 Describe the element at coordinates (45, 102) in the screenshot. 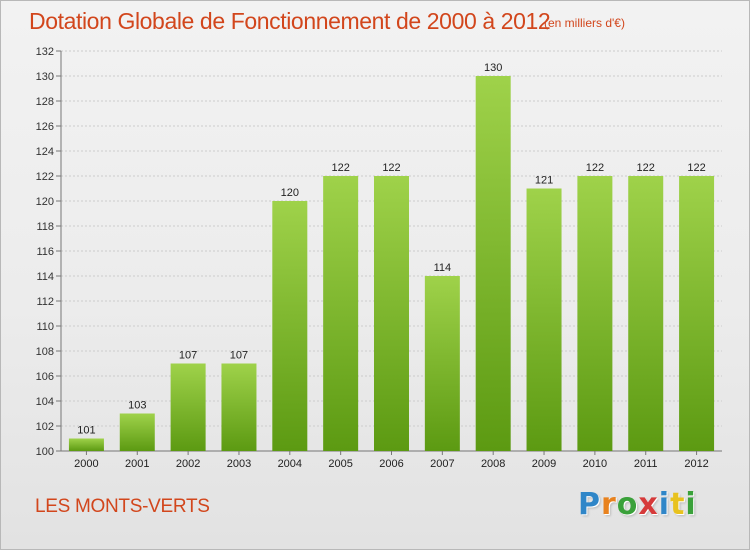

I see `y-tick-label: 128` at that location.